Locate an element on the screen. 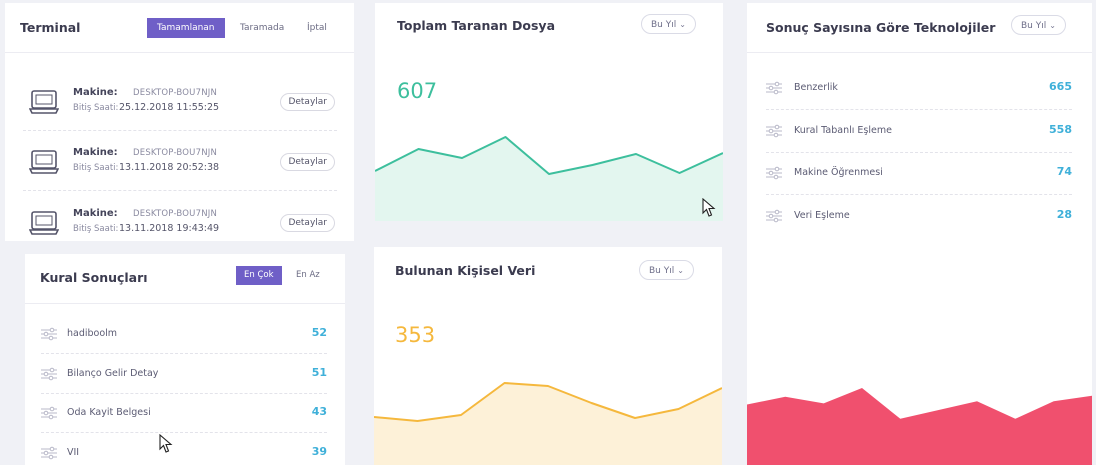  scanned-files-filter: Bu Yıl ⌄ is located at coordinates (668, 24).